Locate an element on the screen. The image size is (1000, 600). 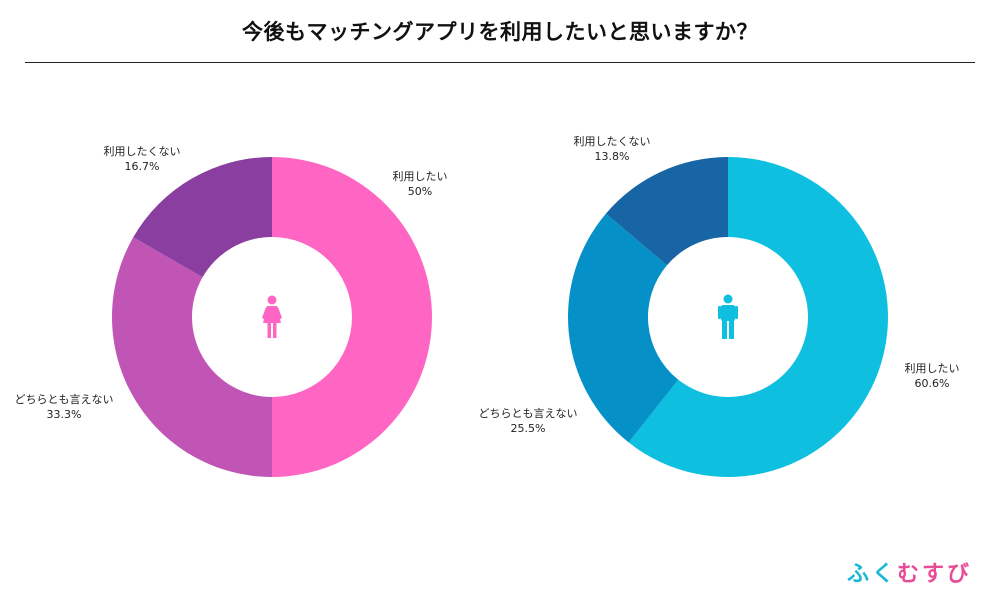
slice-value-label: 13.8% is located at coordinates (612, 156).